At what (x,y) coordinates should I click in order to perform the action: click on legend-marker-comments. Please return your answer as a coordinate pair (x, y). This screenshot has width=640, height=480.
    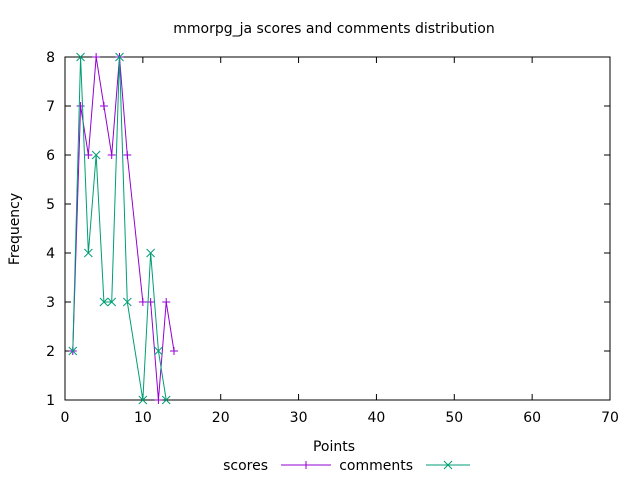
    Looking at the image, I should click on (448, 465).